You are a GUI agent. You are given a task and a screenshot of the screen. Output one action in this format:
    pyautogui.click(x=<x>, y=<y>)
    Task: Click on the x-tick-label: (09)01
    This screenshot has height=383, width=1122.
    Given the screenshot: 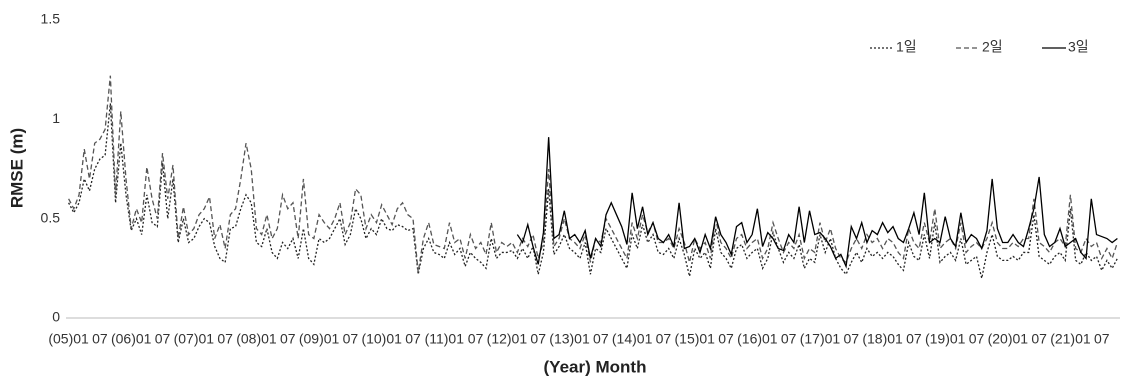 What is the action you would take?
    pyautogui.click(x=319, y=339)
    